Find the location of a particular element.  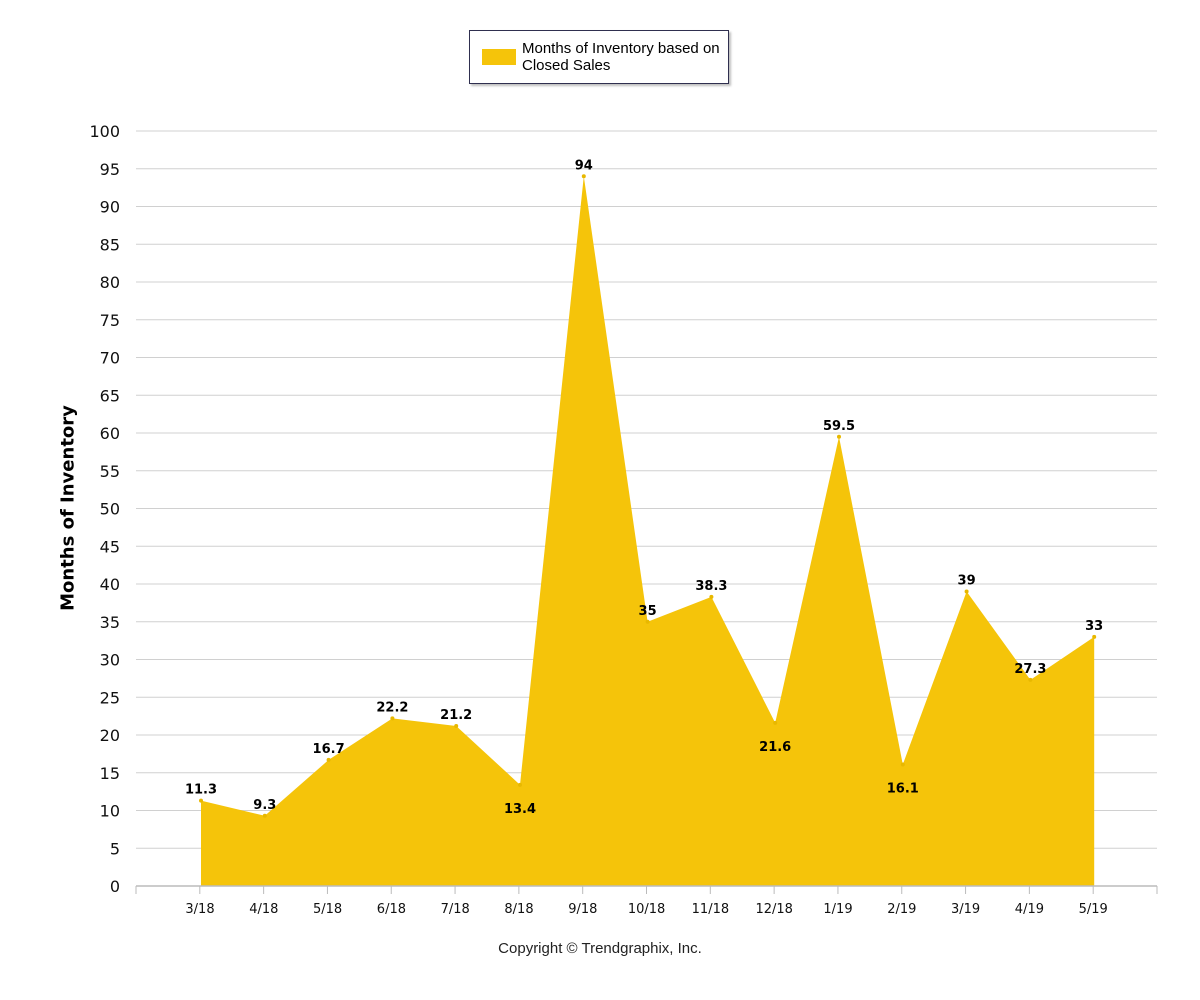

x-tick-label: 9/18 is located at coordinates (582, 909).